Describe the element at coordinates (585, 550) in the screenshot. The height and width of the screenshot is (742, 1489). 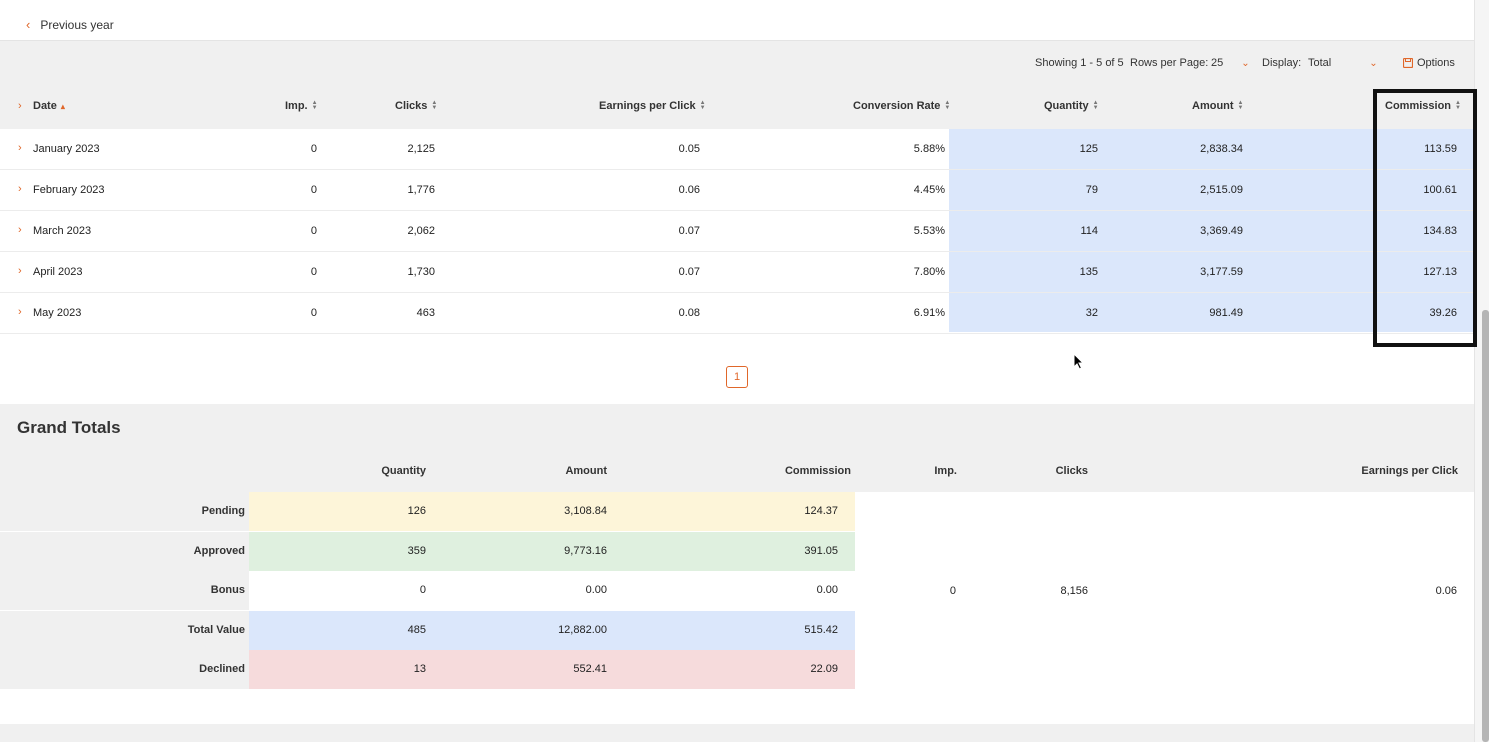
I see `gt-row-amount: 9,773.16` at that location.